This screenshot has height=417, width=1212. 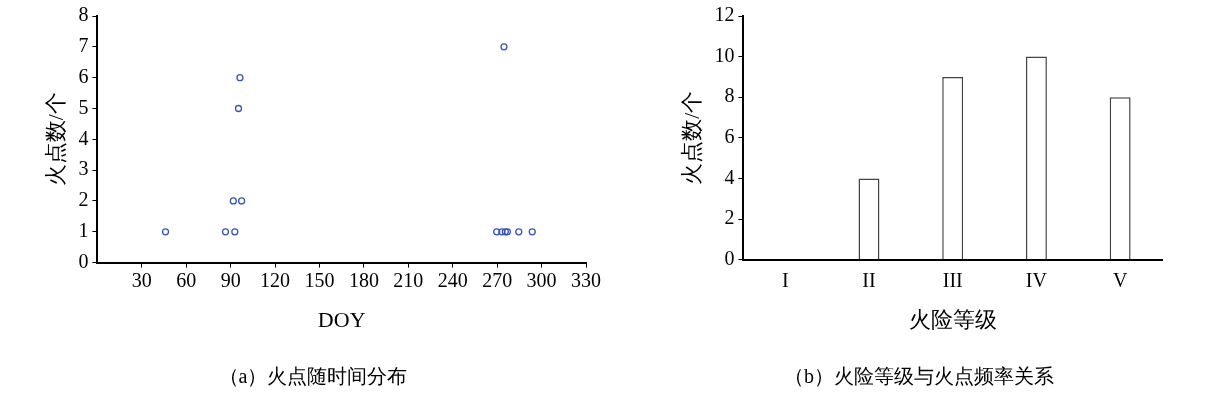 What do you see at coordinates (919, 376) in the screenshot?
I see `text: （b）火险等级与火点频率关系` at bounding box center [919, 376].